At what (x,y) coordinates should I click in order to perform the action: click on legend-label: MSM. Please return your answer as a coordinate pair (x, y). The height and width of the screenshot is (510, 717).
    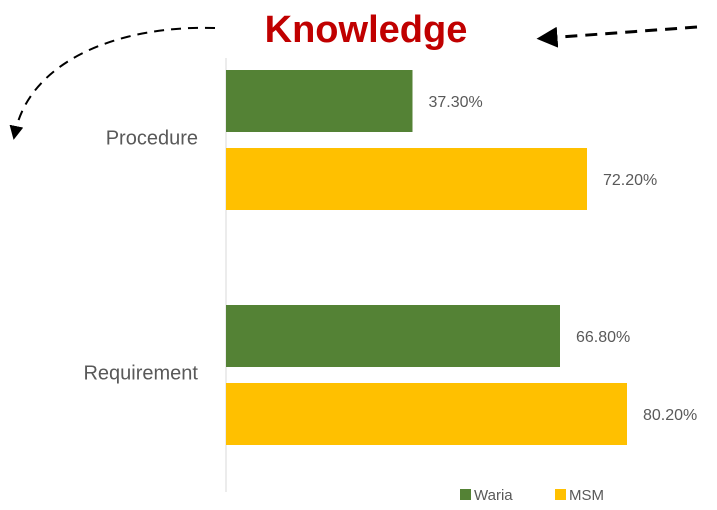
    Looking at the image, I should click on (586, 495).